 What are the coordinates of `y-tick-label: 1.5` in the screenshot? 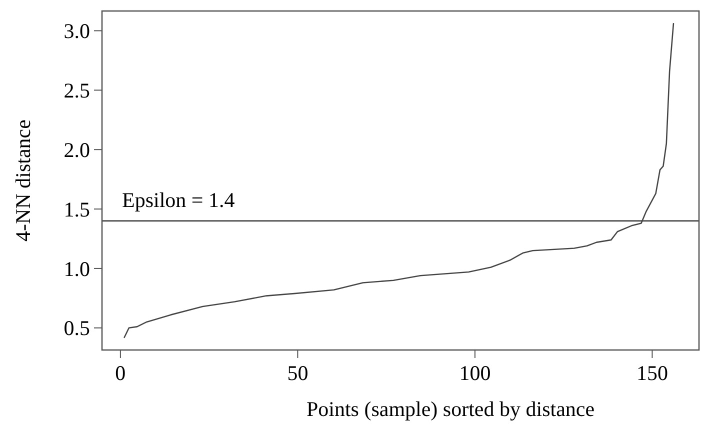 It's located at (77, 209).